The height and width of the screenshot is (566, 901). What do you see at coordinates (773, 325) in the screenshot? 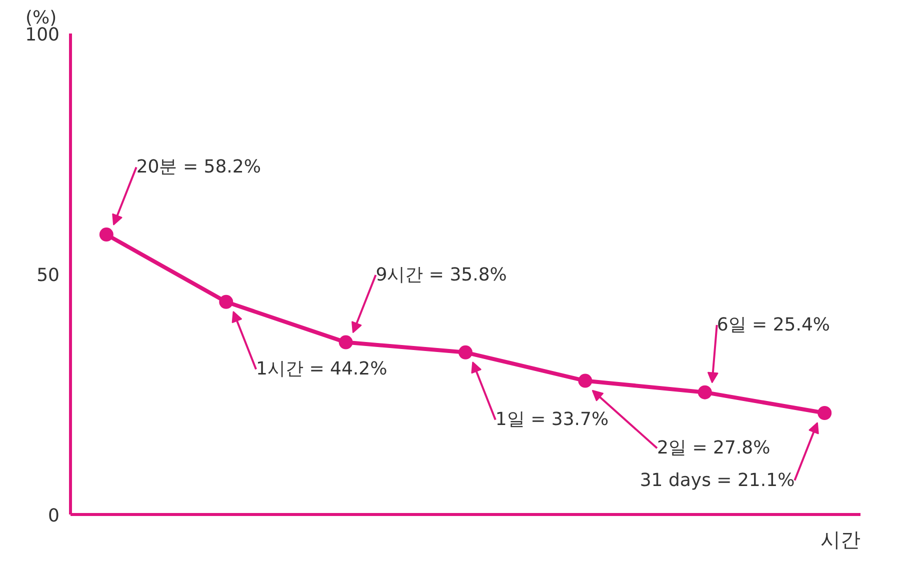
I see `annotation: 6일 = 25.4%` at bounding box center [773, 325].